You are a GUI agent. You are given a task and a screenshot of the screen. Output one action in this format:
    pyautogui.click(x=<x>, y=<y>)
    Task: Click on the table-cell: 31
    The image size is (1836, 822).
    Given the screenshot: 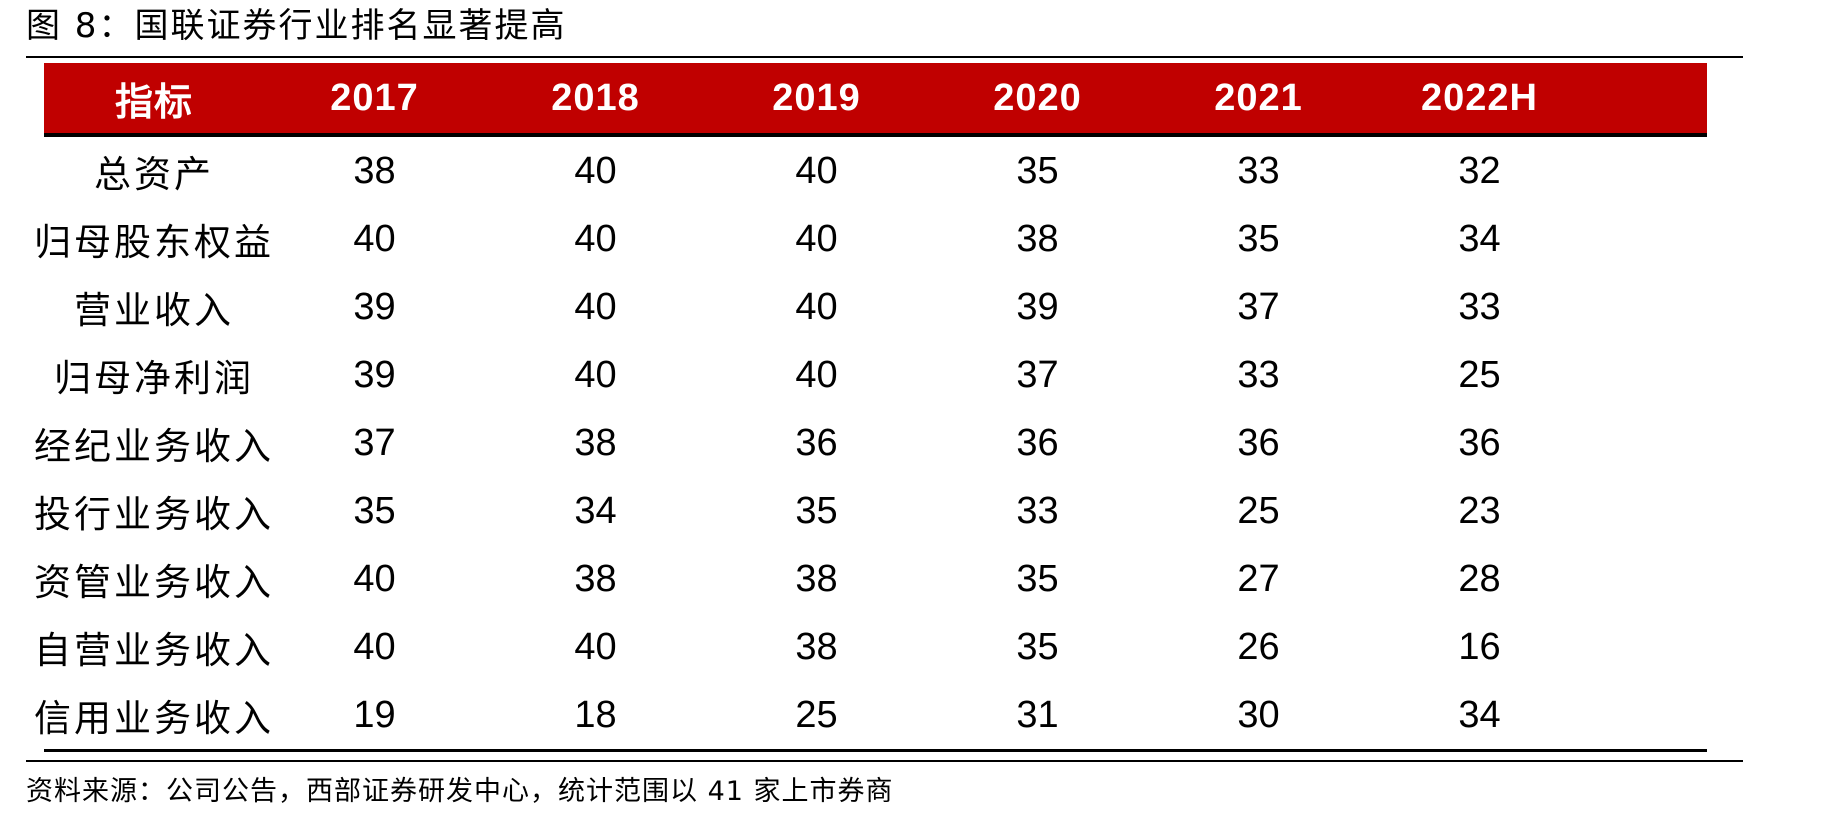 What is the action you would take?
    pyautogui.click(x=1037, y=714)
    